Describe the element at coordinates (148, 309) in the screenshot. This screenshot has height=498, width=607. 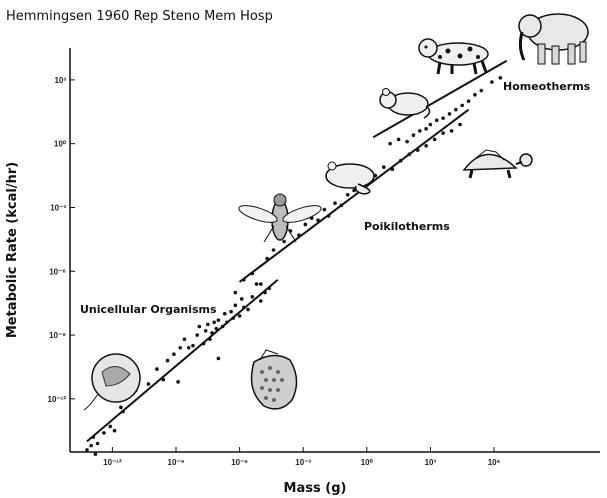
I see `label-unicellular: Unicellular Organisms` at that location.